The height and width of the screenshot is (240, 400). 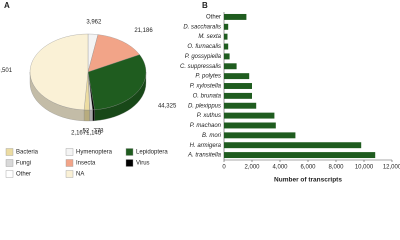 I want to click on legend-label: Lepidoptera, so click(x=152, y=153).